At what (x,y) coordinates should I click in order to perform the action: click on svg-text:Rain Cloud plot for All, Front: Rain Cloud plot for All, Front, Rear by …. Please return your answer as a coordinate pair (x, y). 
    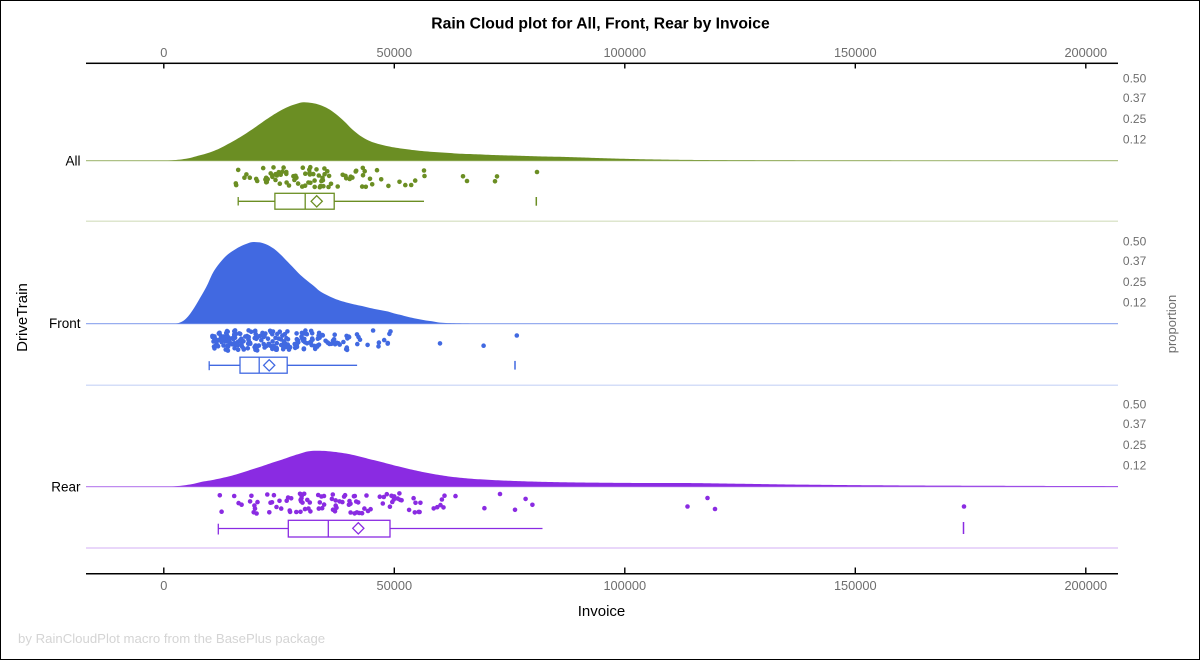
    Looking at the image, I should click on (600, 23).